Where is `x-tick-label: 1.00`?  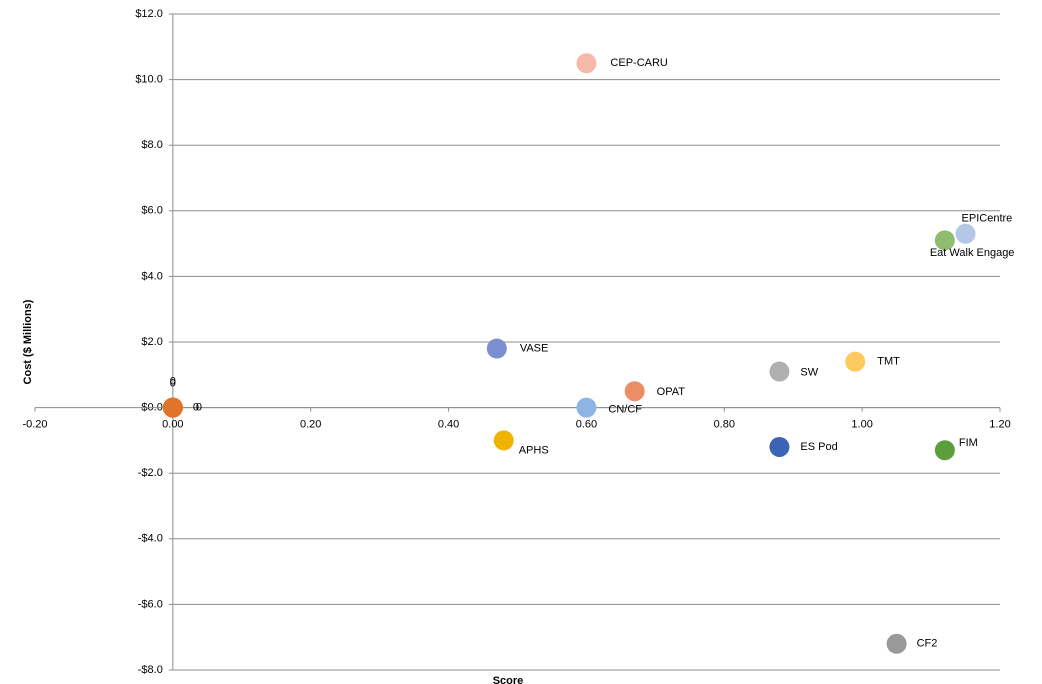 x-tick-label: 1.00 is located at coordinates (861, 425).